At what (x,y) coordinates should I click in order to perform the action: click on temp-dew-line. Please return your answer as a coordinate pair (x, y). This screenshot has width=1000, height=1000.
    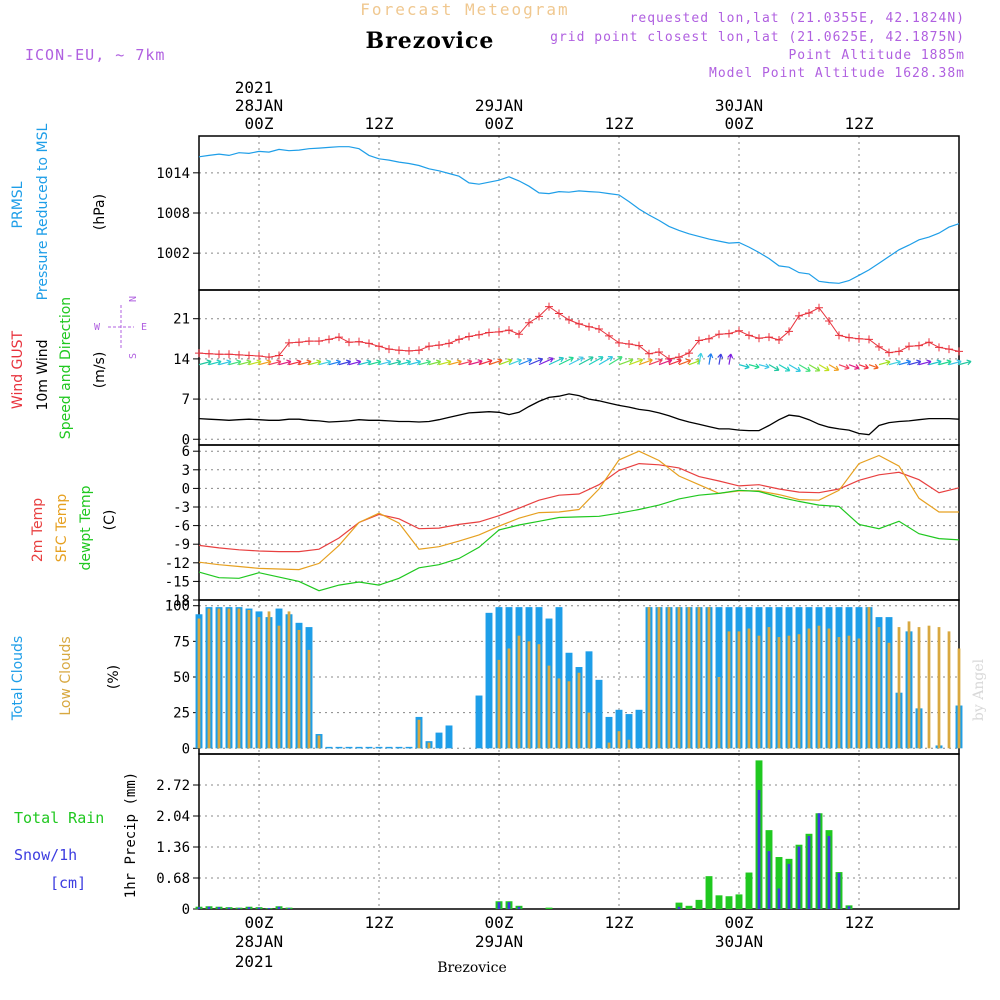
    Looking at the image, I should click on (579, 540).